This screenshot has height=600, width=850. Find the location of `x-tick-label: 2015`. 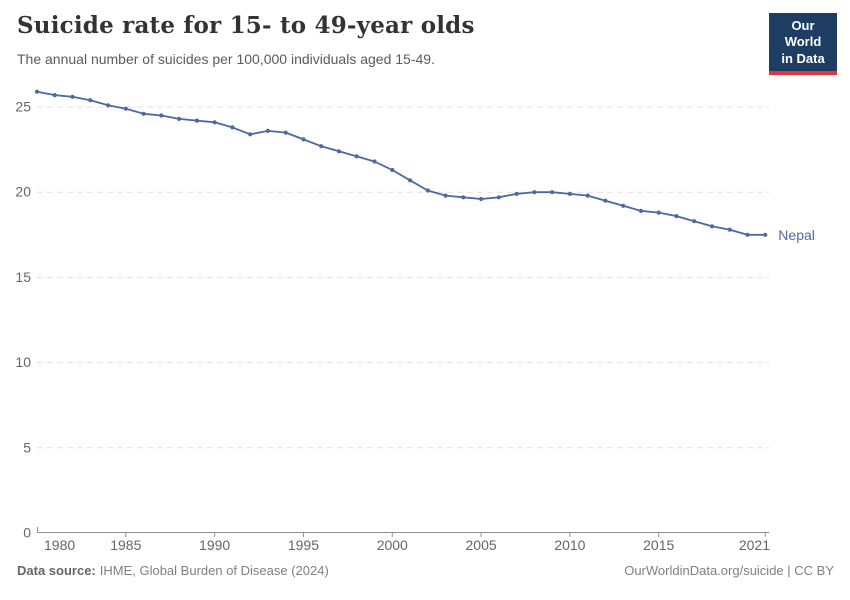

x-tick-label: 2015 is located at coordinates (658, 545).